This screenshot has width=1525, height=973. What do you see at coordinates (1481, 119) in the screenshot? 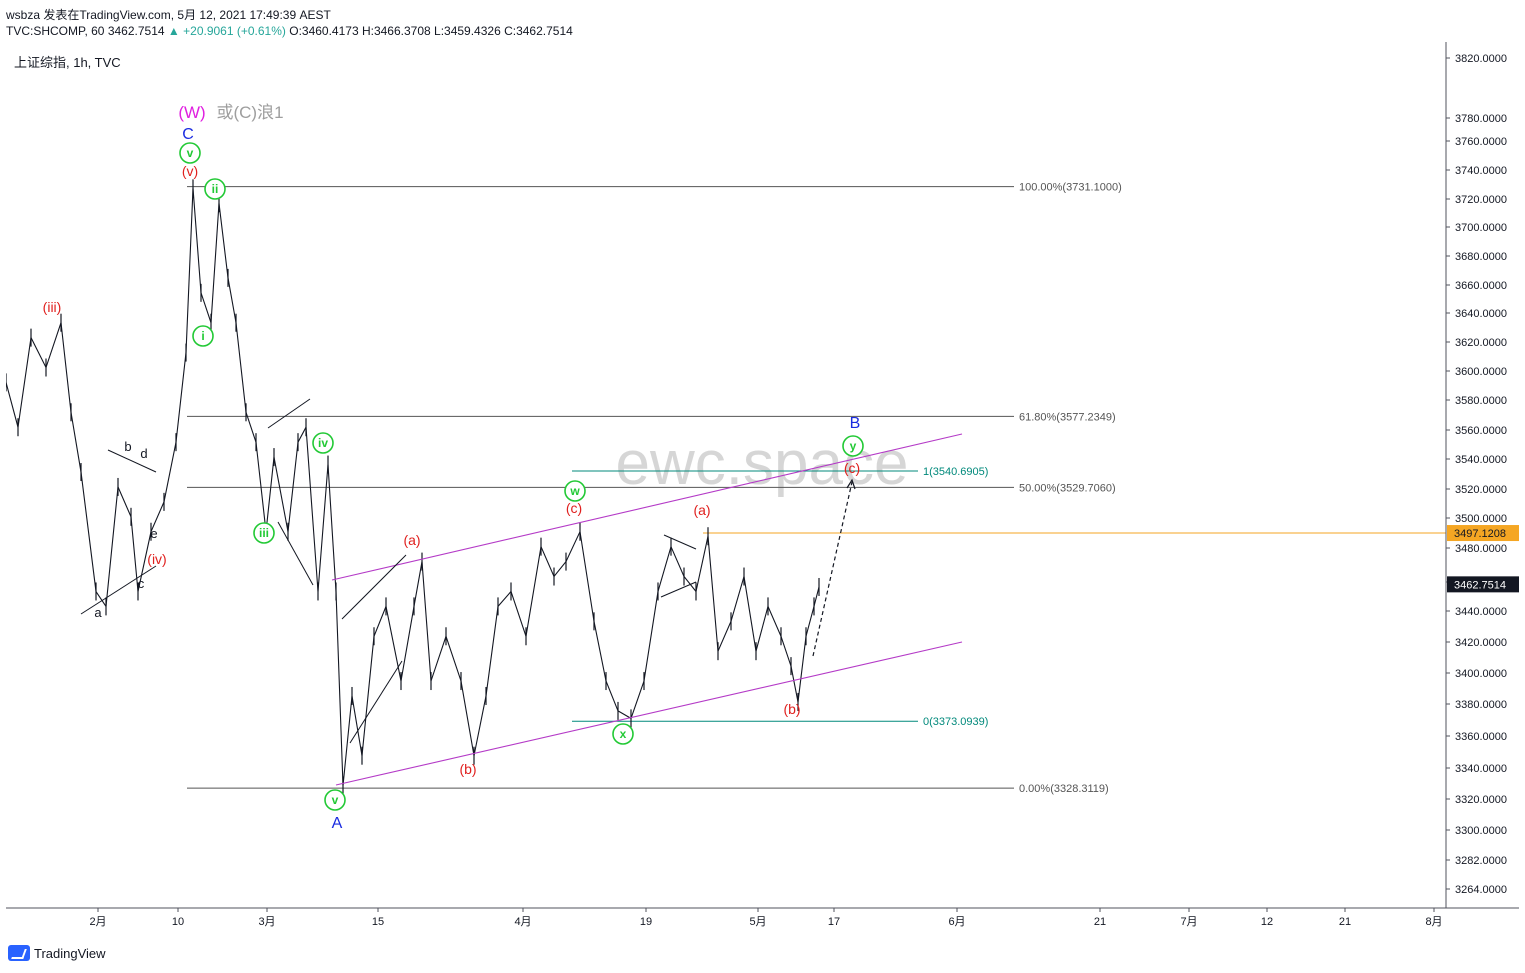
I see `y-tick-label: 3780.0000` at bounding box center [1481, 119].